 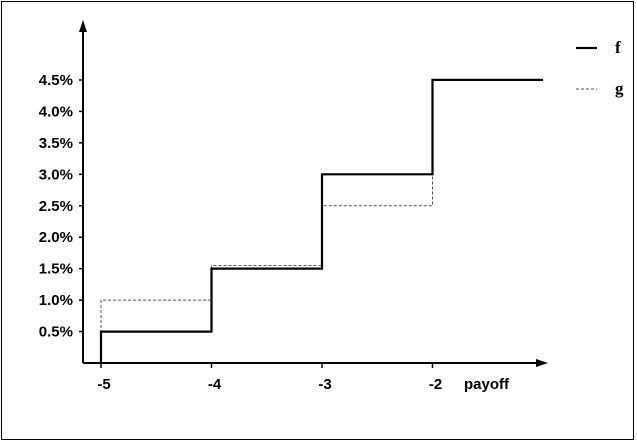 What do you see at coordinates (324, 384) in the screenshot?
I see `x-tick-label: -3` at bounding box center [324, 384].